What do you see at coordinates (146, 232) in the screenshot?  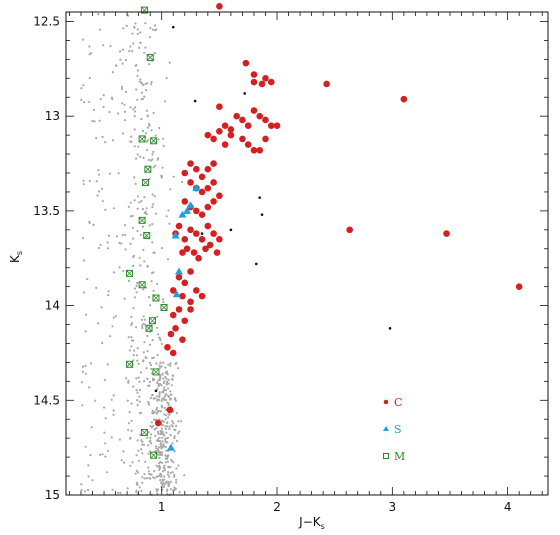 I see `m-stars-layer` at bounding box center [146, 232].